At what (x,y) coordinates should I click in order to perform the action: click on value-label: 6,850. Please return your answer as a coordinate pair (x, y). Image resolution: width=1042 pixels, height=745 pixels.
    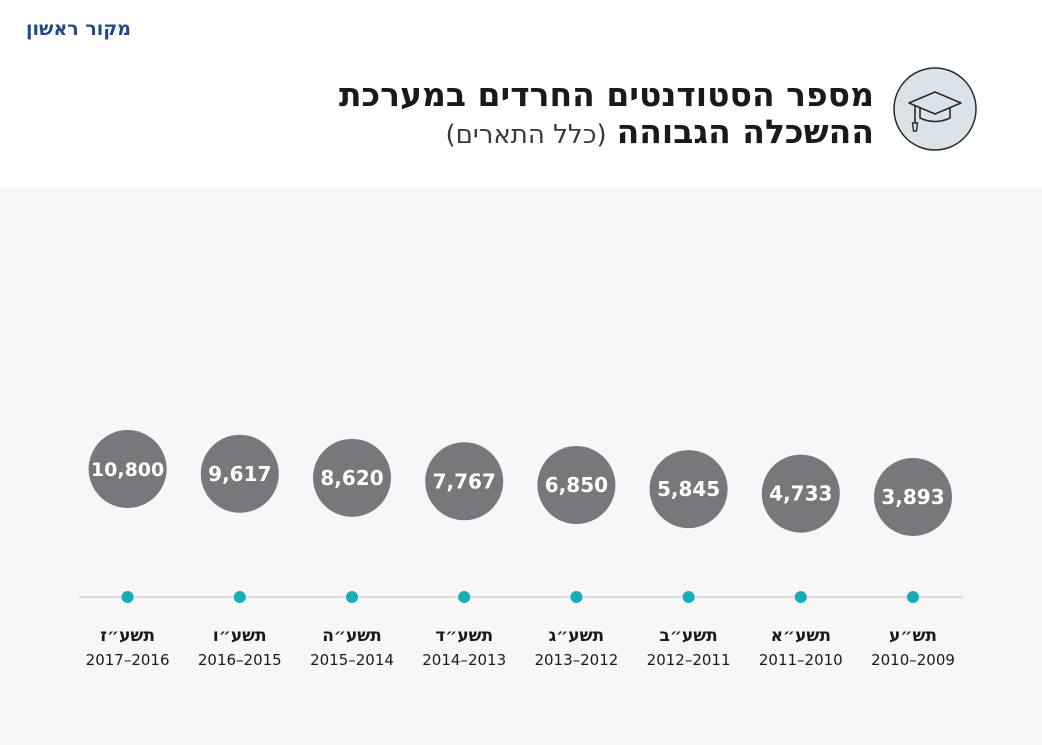
    Looking at the image, I should click on (576, 485).